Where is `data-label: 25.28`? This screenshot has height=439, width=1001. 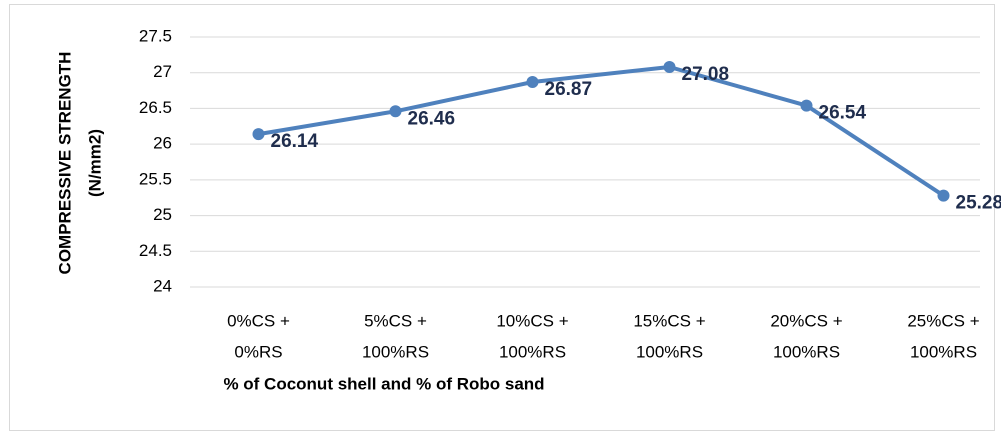 data-label: 25.28 is located at coordinates (978, 203).